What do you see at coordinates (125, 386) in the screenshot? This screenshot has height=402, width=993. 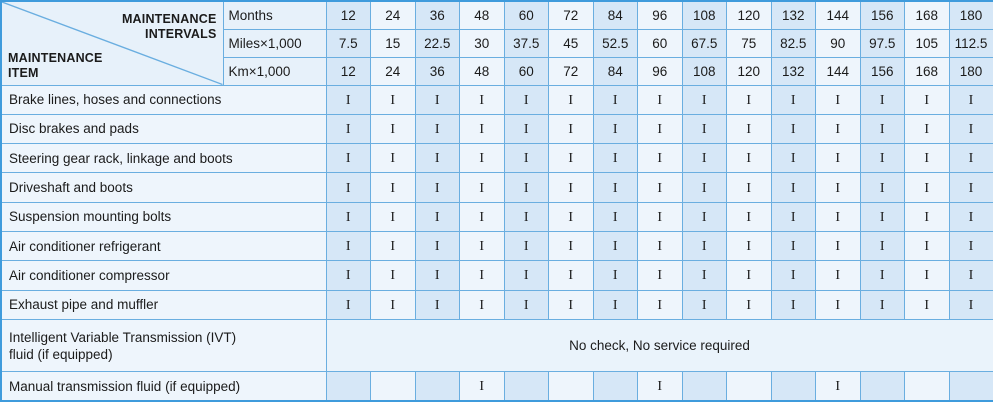 I see `maintenance-item-text: Manual transmission fluid (if equipped)` at bounding box center [125, 386].